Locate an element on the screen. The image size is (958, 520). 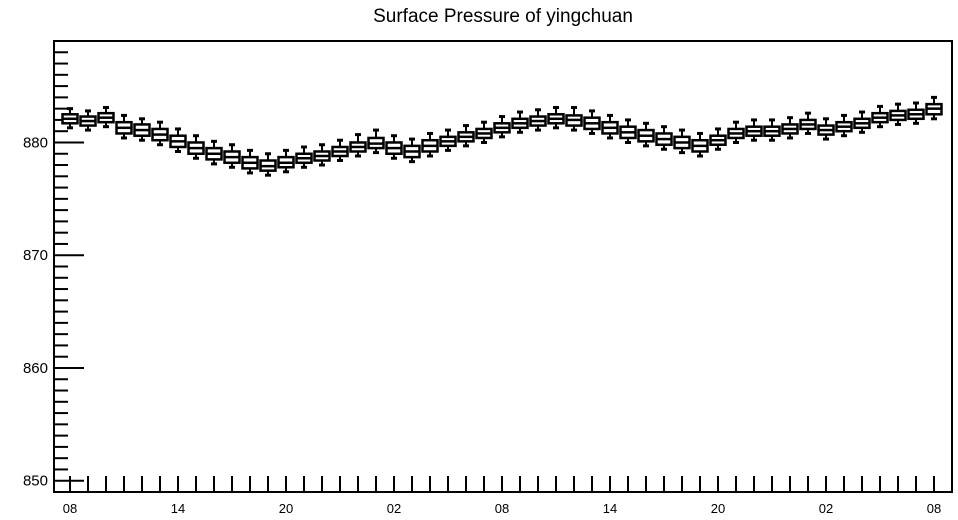
y-tick-label: 860 is located at coordinates (35, 368).